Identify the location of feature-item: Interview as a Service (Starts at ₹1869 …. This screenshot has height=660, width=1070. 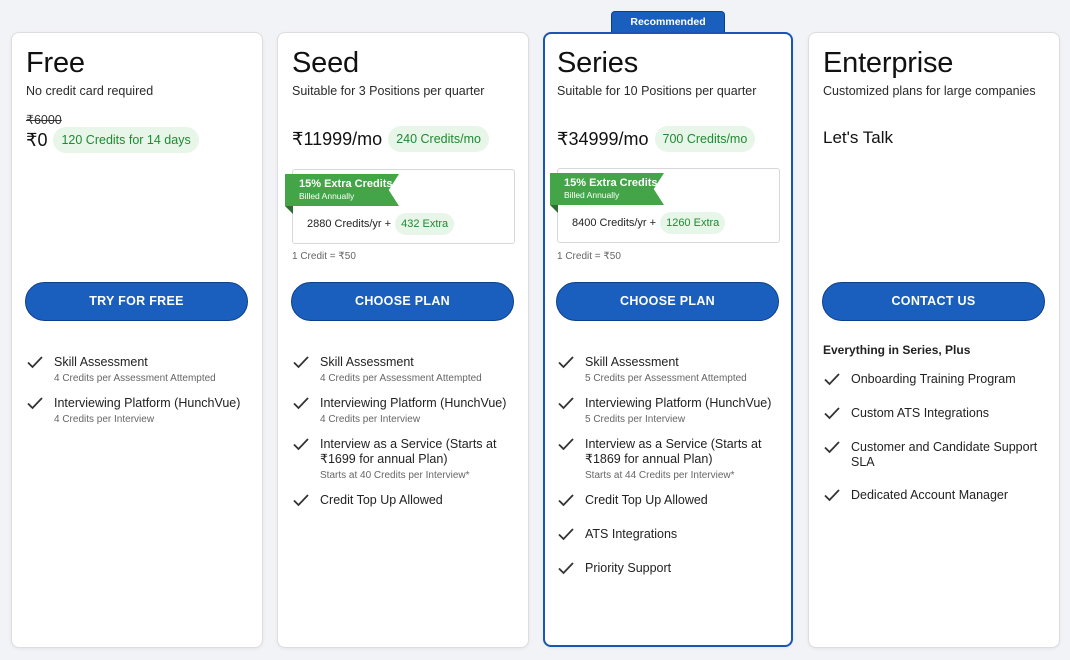
(671, 459).